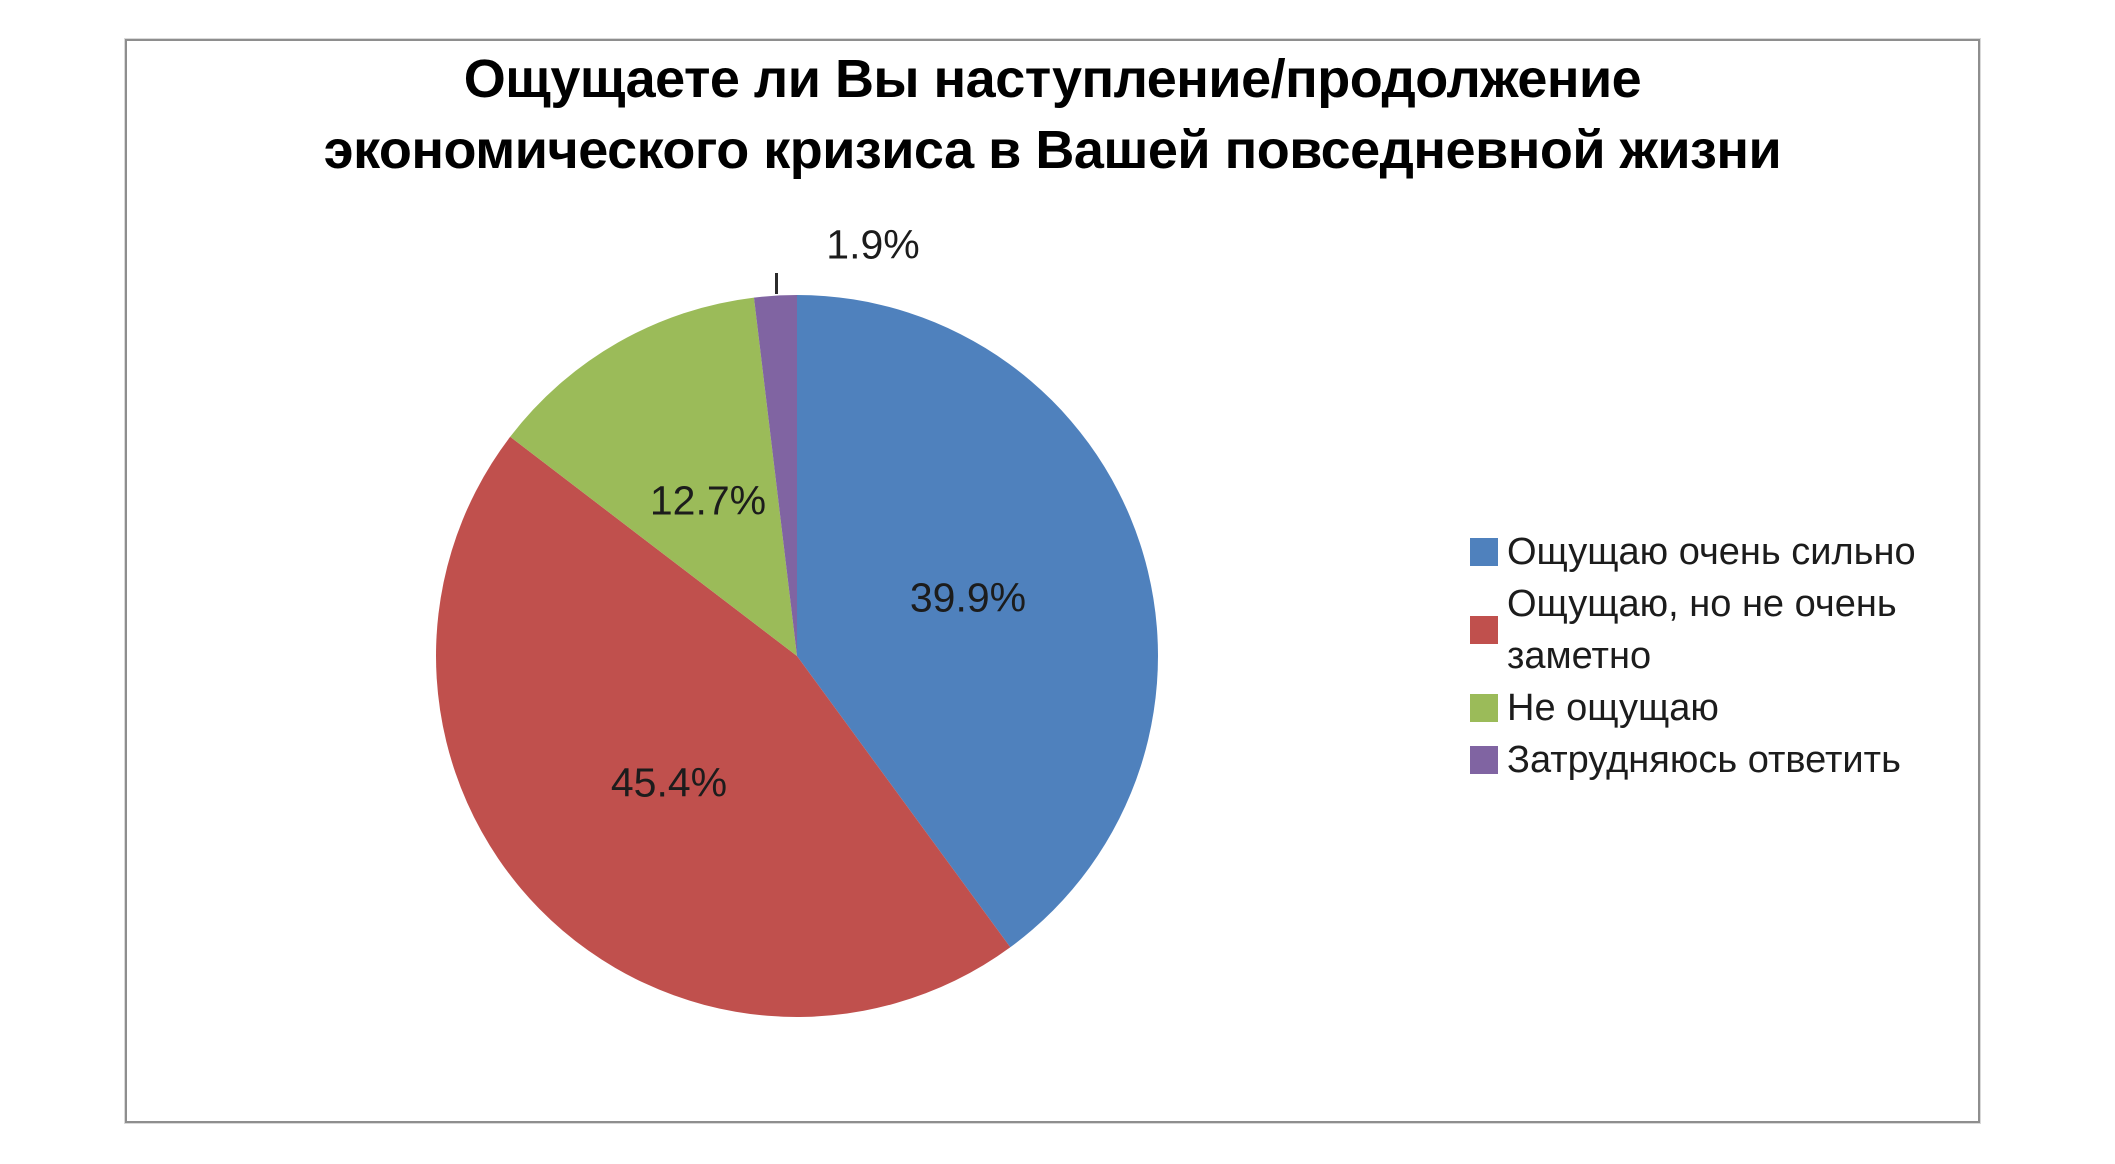  I want to click on legend-label-very-strongly: Ощущаю очень сильно, so click(1711, 552).